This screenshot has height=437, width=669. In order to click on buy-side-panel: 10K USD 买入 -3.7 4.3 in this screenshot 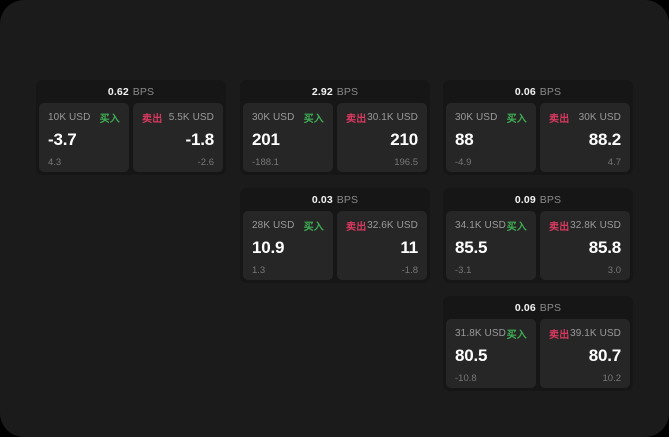, I will do `click(84, 137)`.